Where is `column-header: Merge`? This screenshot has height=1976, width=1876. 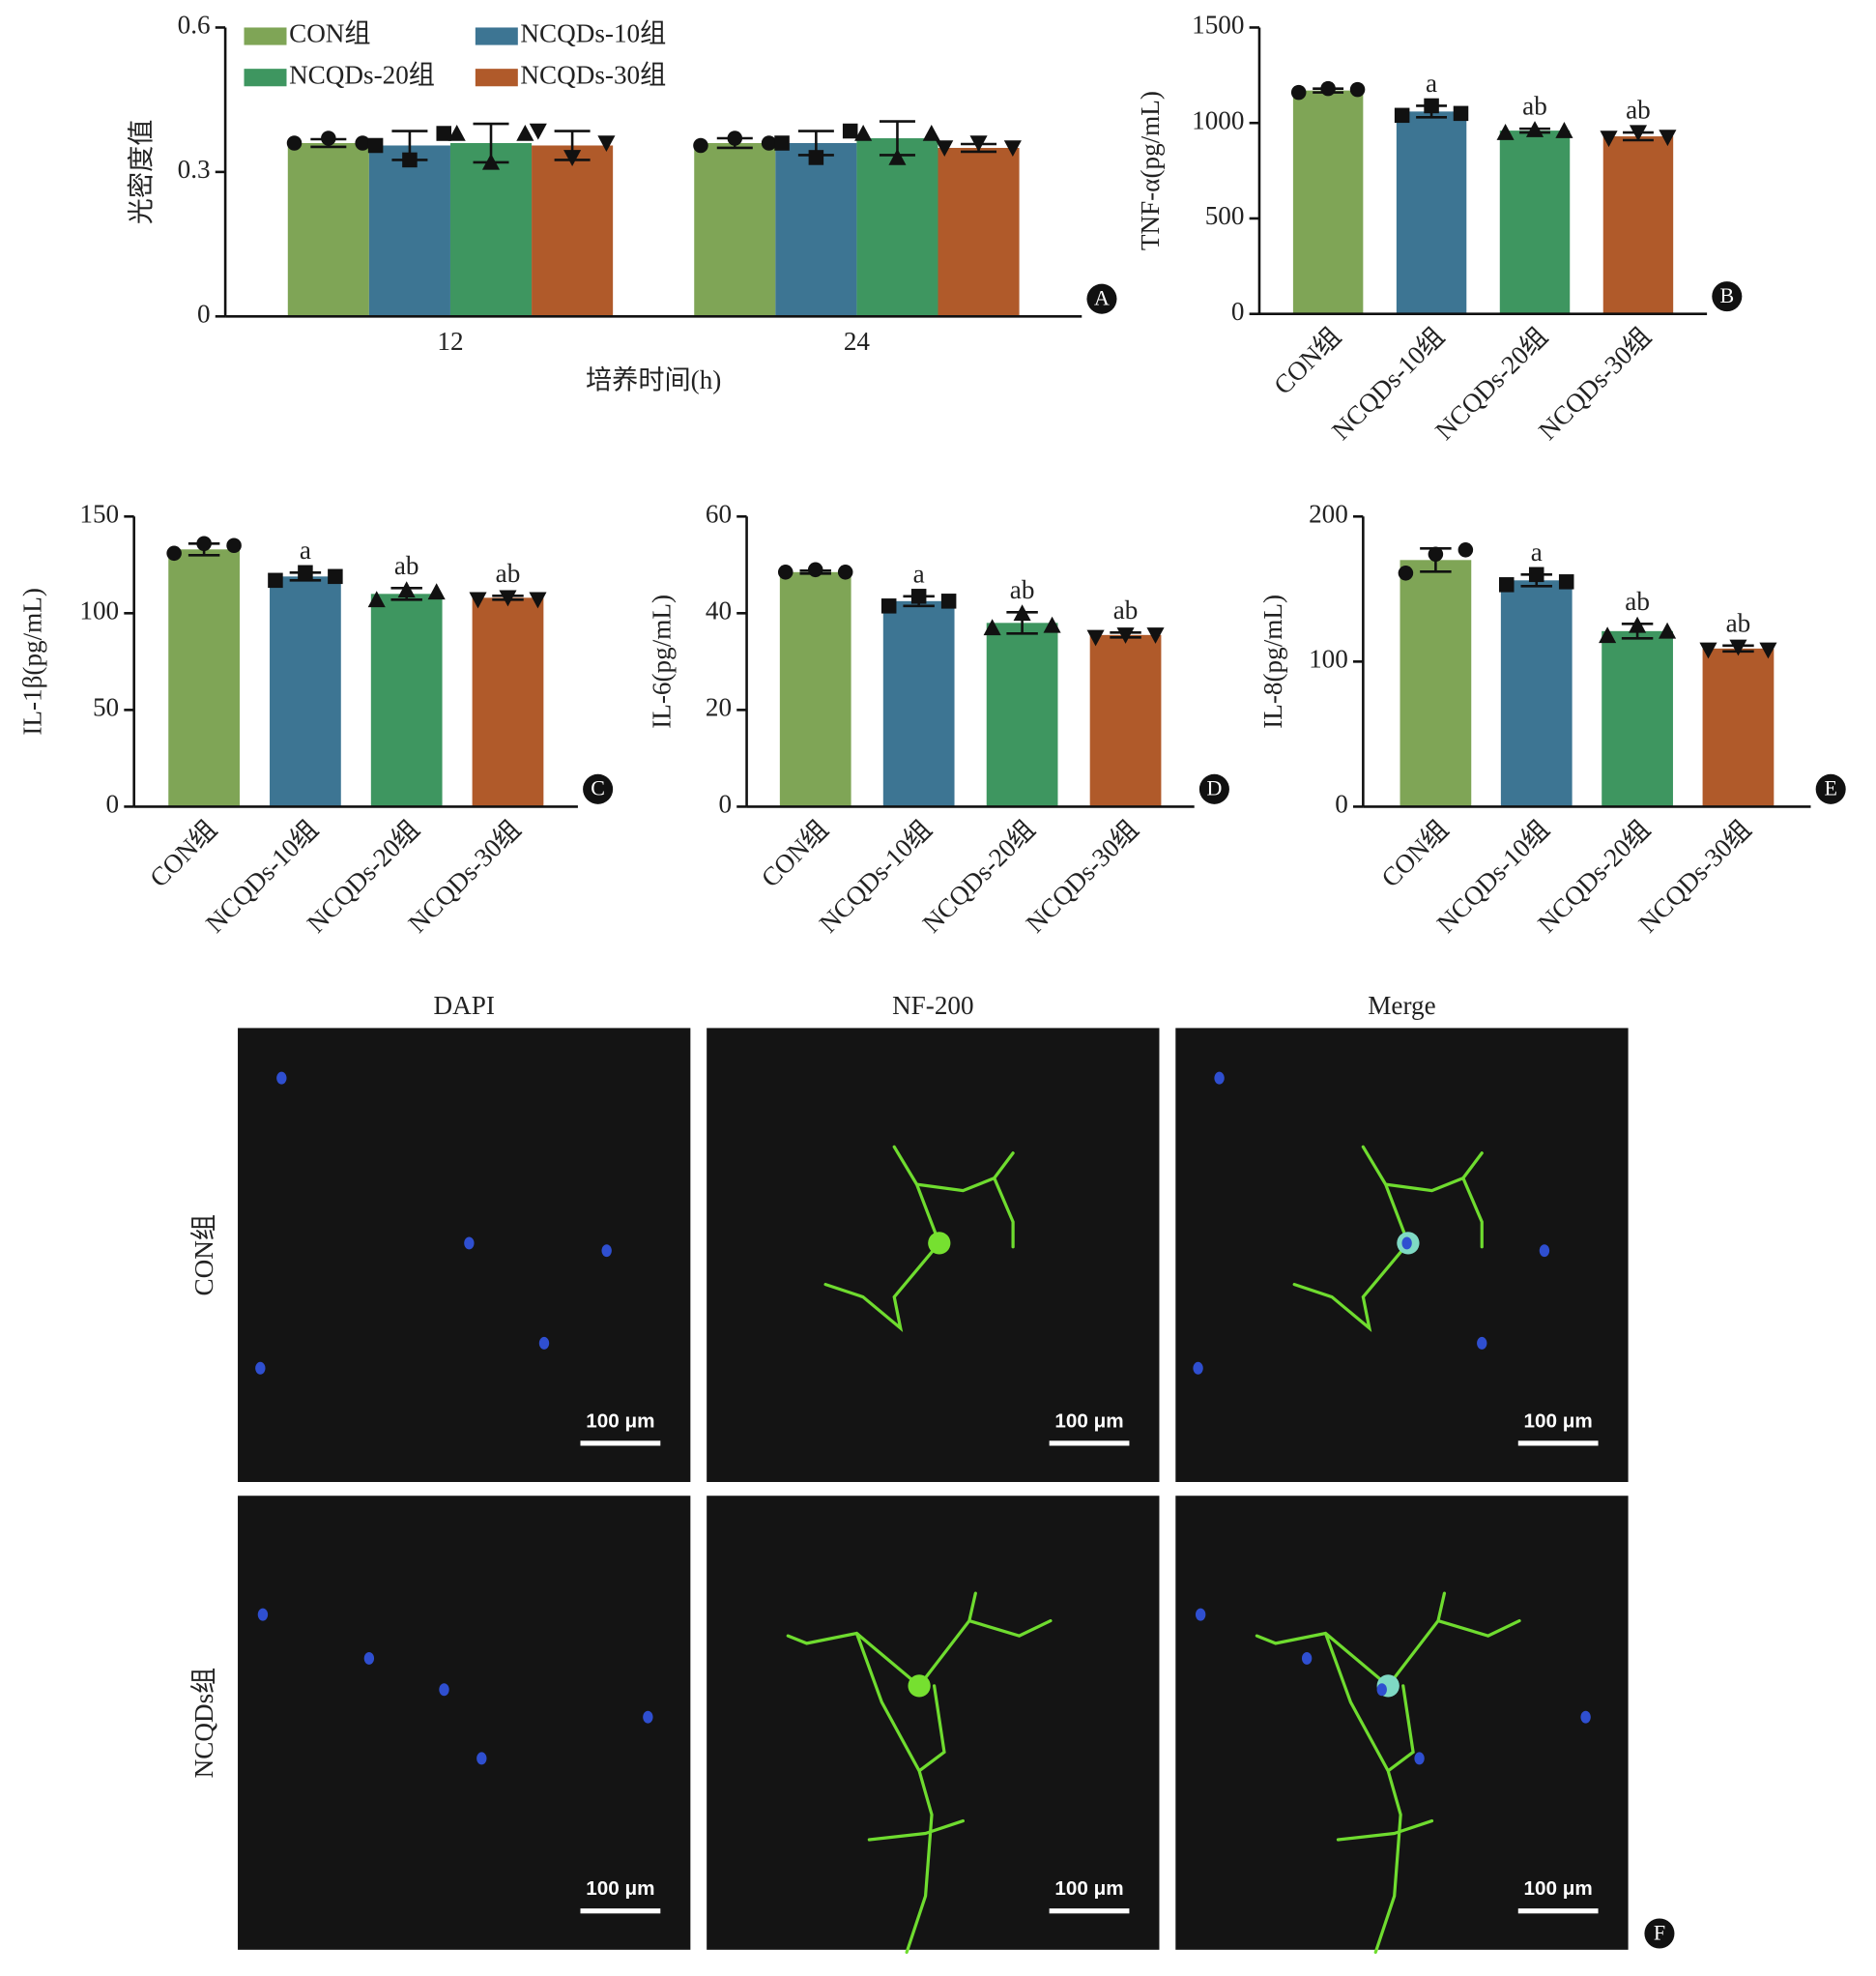 column-header: Merge is located at coordinates (1401, 1005).